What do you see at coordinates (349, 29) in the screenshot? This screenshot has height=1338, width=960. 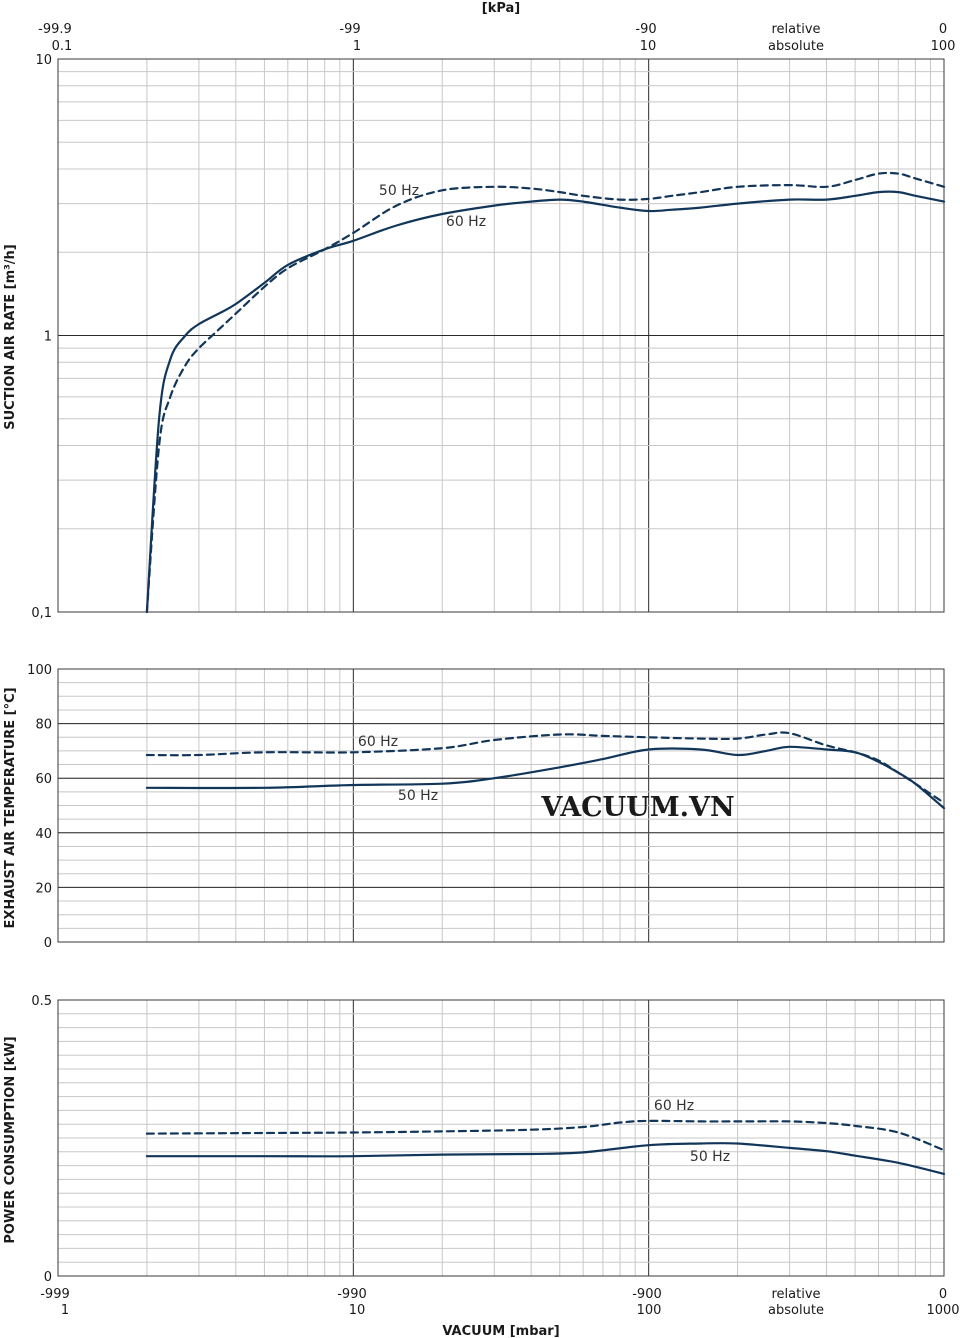 I see `top-tick-rel: -99` at bounding box center [349, 29].